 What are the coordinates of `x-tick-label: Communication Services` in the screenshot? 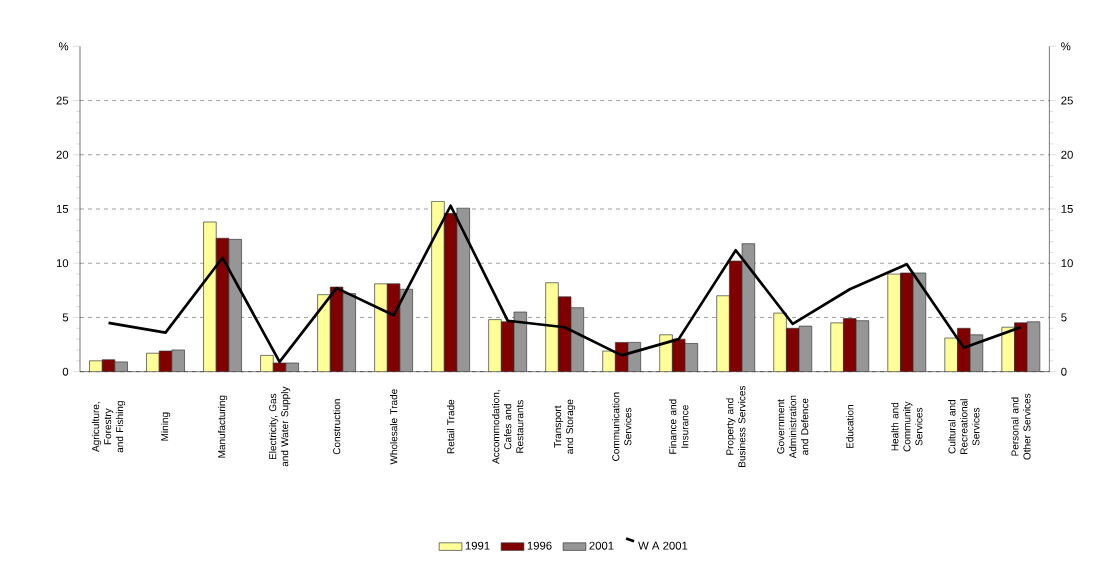 It's located at (622, 426).